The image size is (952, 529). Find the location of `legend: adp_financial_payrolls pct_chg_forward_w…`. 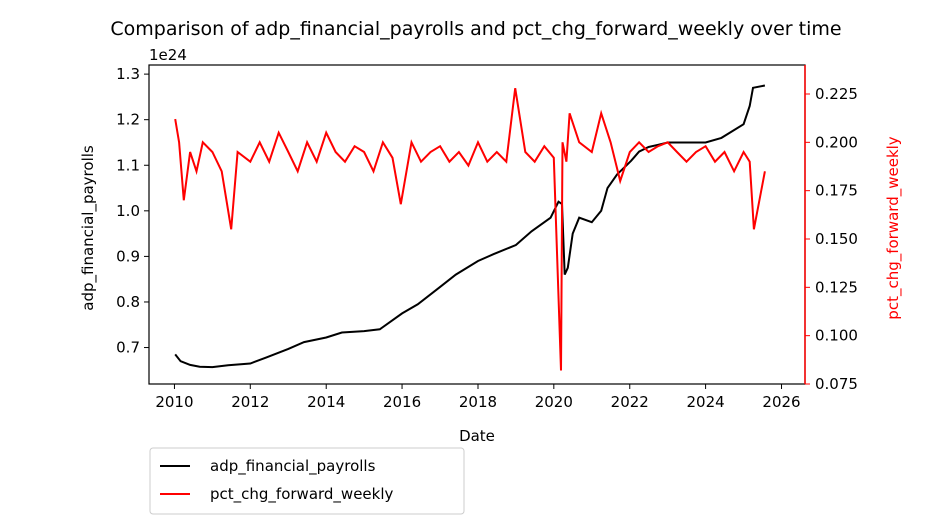

legend: adp_financial_payrolls pct_chg_forward_w… is located at coordinates (307, 481).